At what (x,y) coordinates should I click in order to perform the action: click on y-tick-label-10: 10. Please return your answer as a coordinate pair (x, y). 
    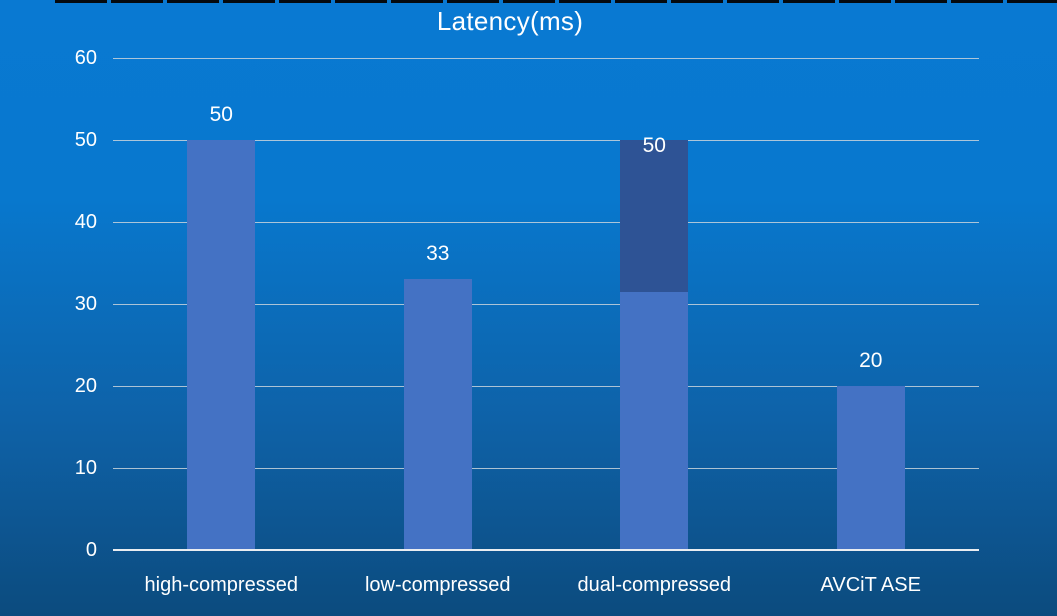
    Looking at the image, I should click on (85, 468).